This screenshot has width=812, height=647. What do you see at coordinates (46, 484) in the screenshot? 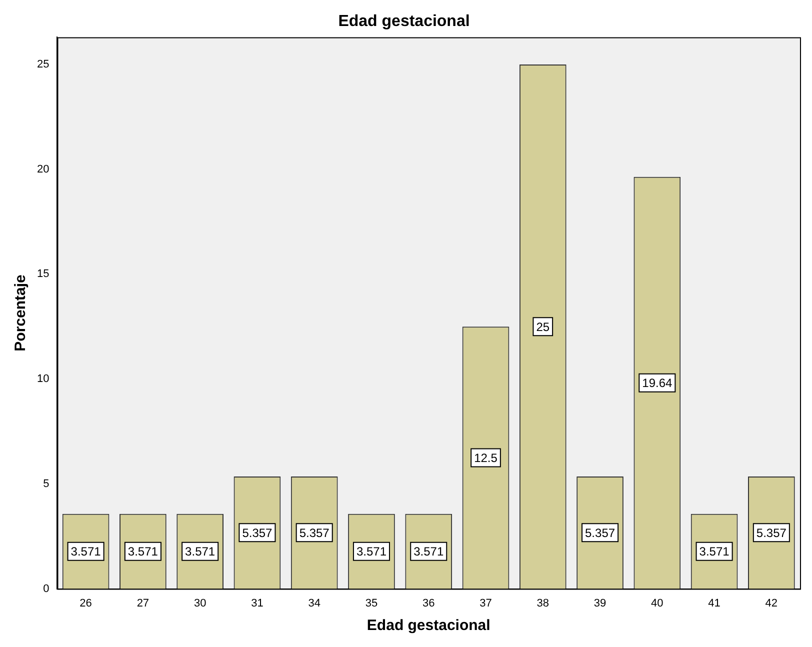
I see `y-tick-label: 5` at bounding box center [46, 484].